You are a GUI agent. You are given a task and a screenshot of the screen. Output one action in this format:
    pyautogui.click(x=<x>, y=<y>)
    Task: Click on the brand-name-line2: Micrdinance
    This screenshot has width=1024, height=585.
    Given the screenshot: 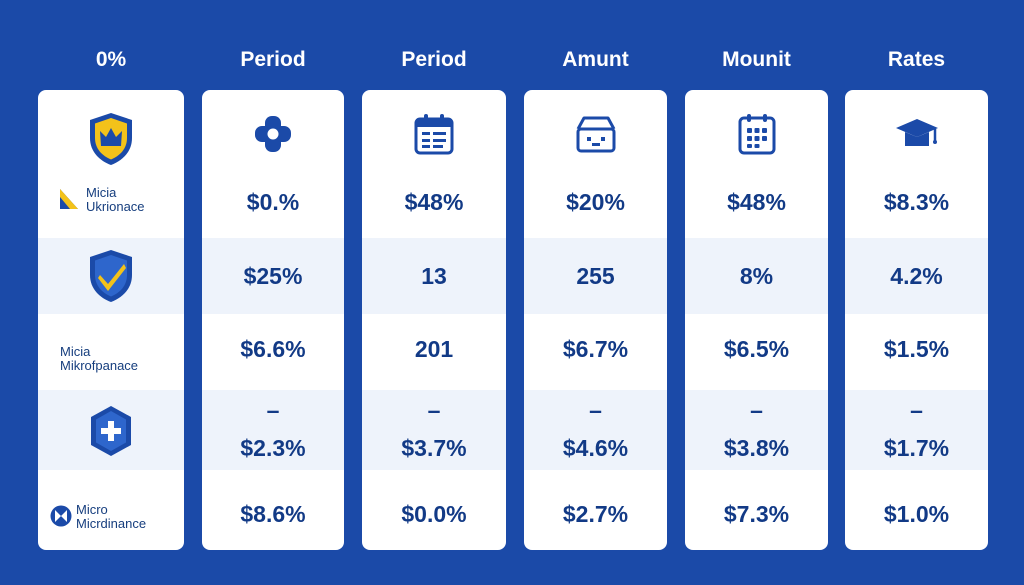 What is the action you would take?
    pyautogui.click(x=111, y=523)
    